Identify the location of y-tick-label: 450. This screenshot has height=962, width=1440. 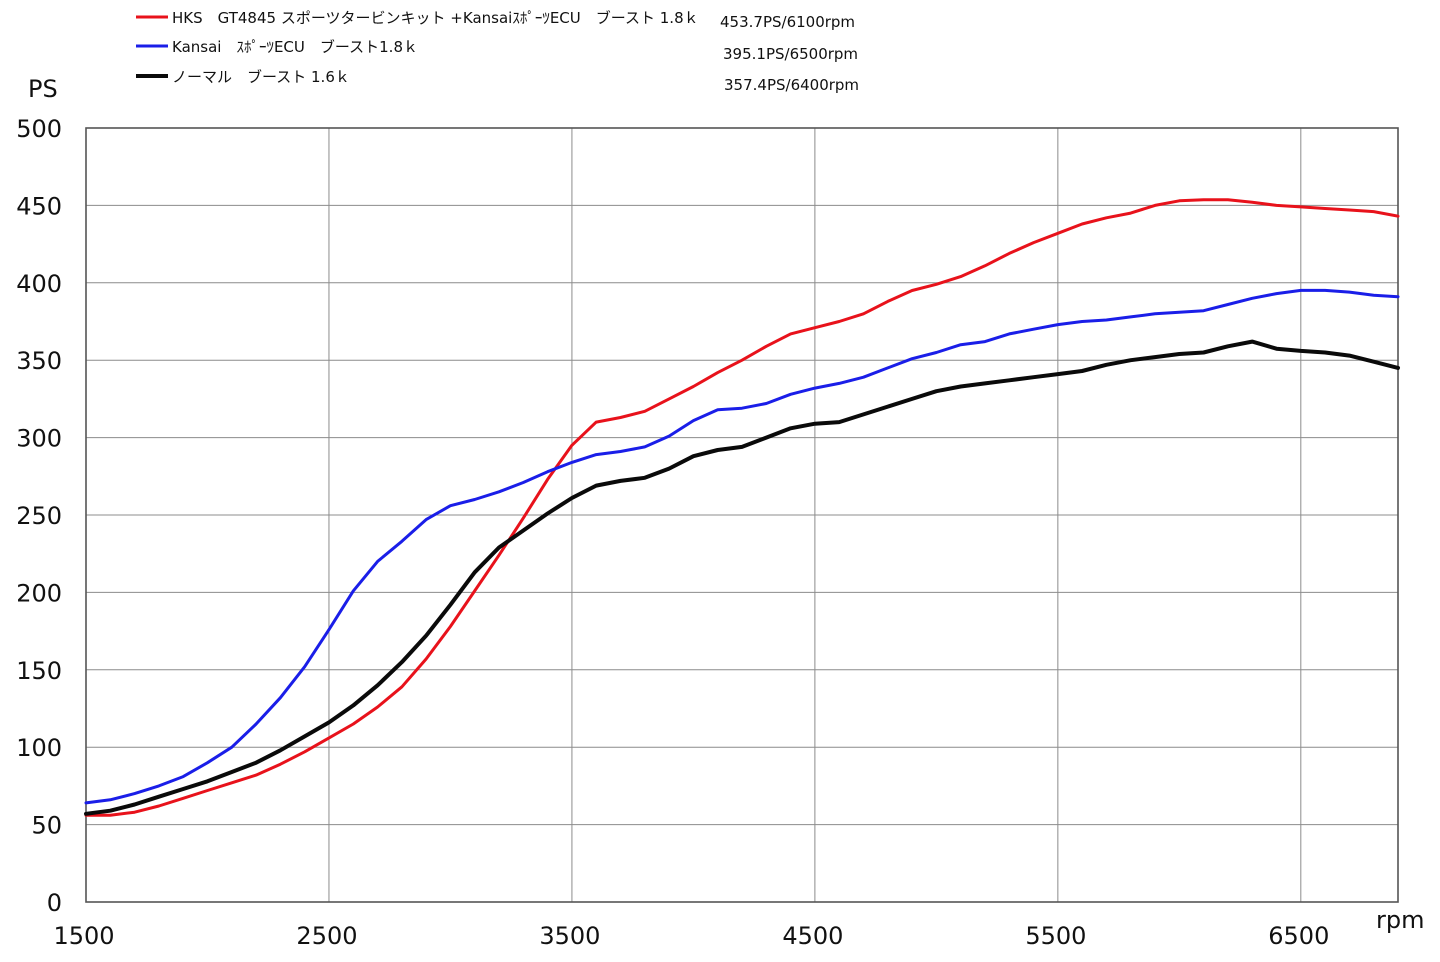
(39, 206).